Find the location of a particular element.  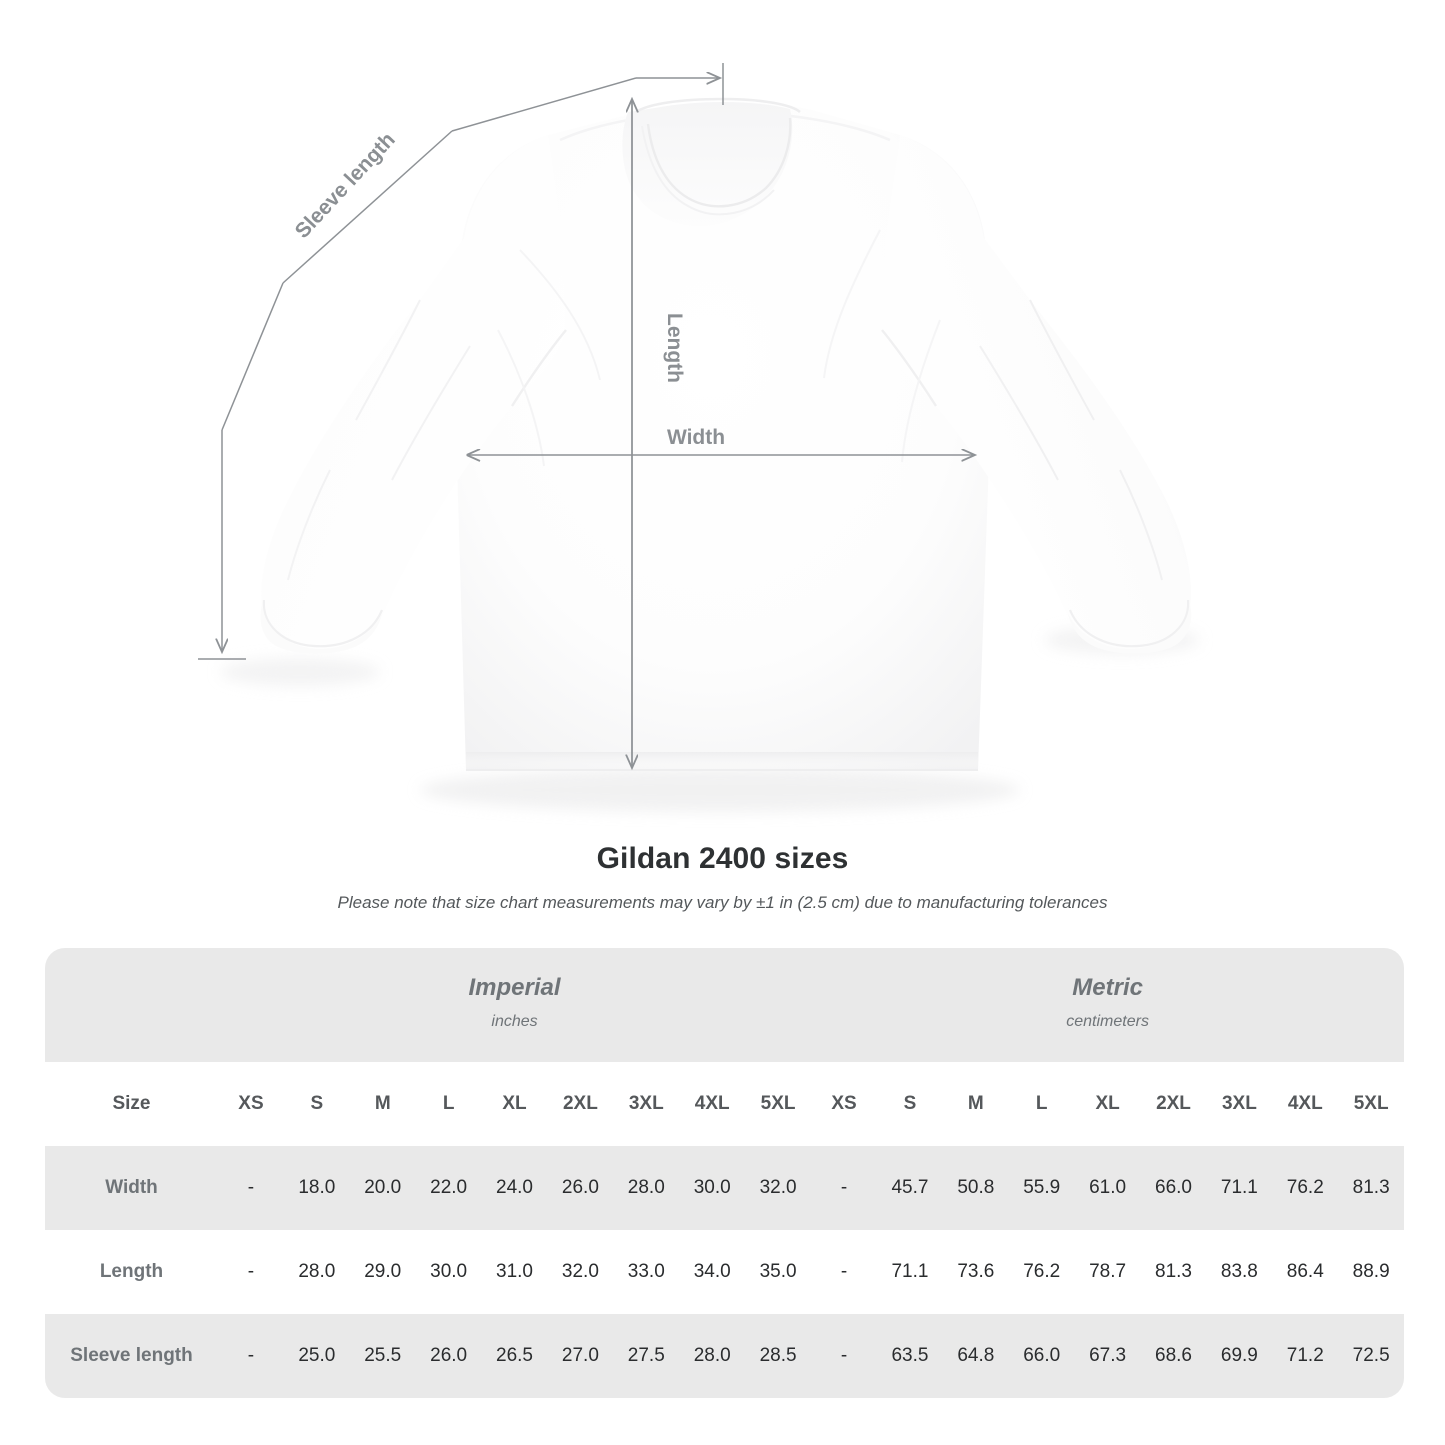

size-header-metric-xs: XS is located at coordinates (844, 1104).